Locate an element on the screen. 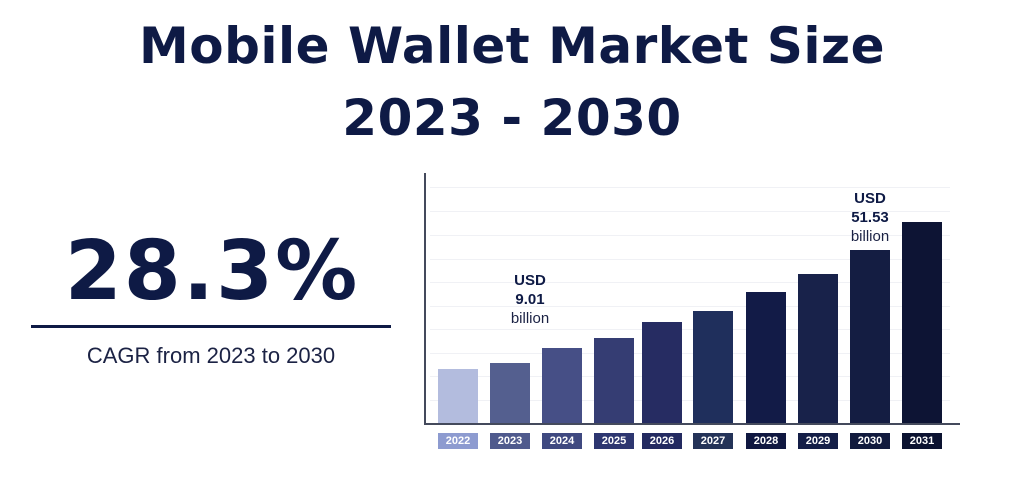  annotation-2023: USD 9.01 billion is located at coordinates (530, 299).